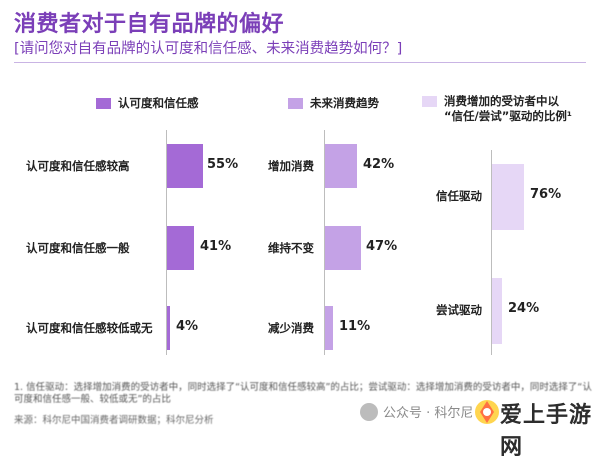 This screenshot has width=600, height=461. What do you see at coordinates (291, 328) in the screenshot?
I see `category-label: 减少消费` at bounding box center [291, 328].